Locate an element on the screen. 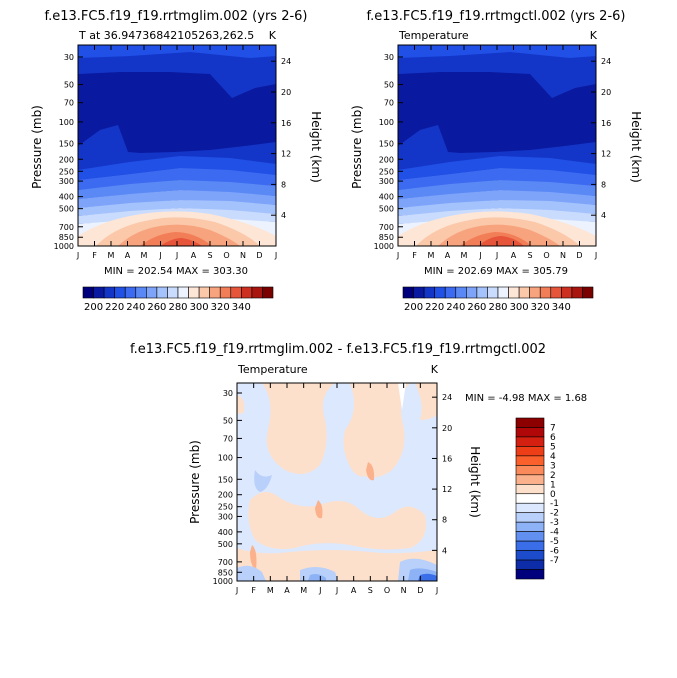 Image resolution: width=677 pixels, height=678 pixels. panel-units: K is located at coordinates (594, 35).